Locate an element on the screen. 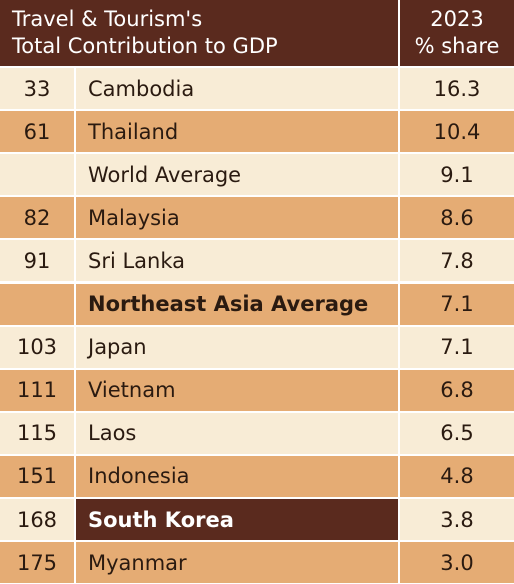  country-cell: Thailand is located at coordinates (238, 132).